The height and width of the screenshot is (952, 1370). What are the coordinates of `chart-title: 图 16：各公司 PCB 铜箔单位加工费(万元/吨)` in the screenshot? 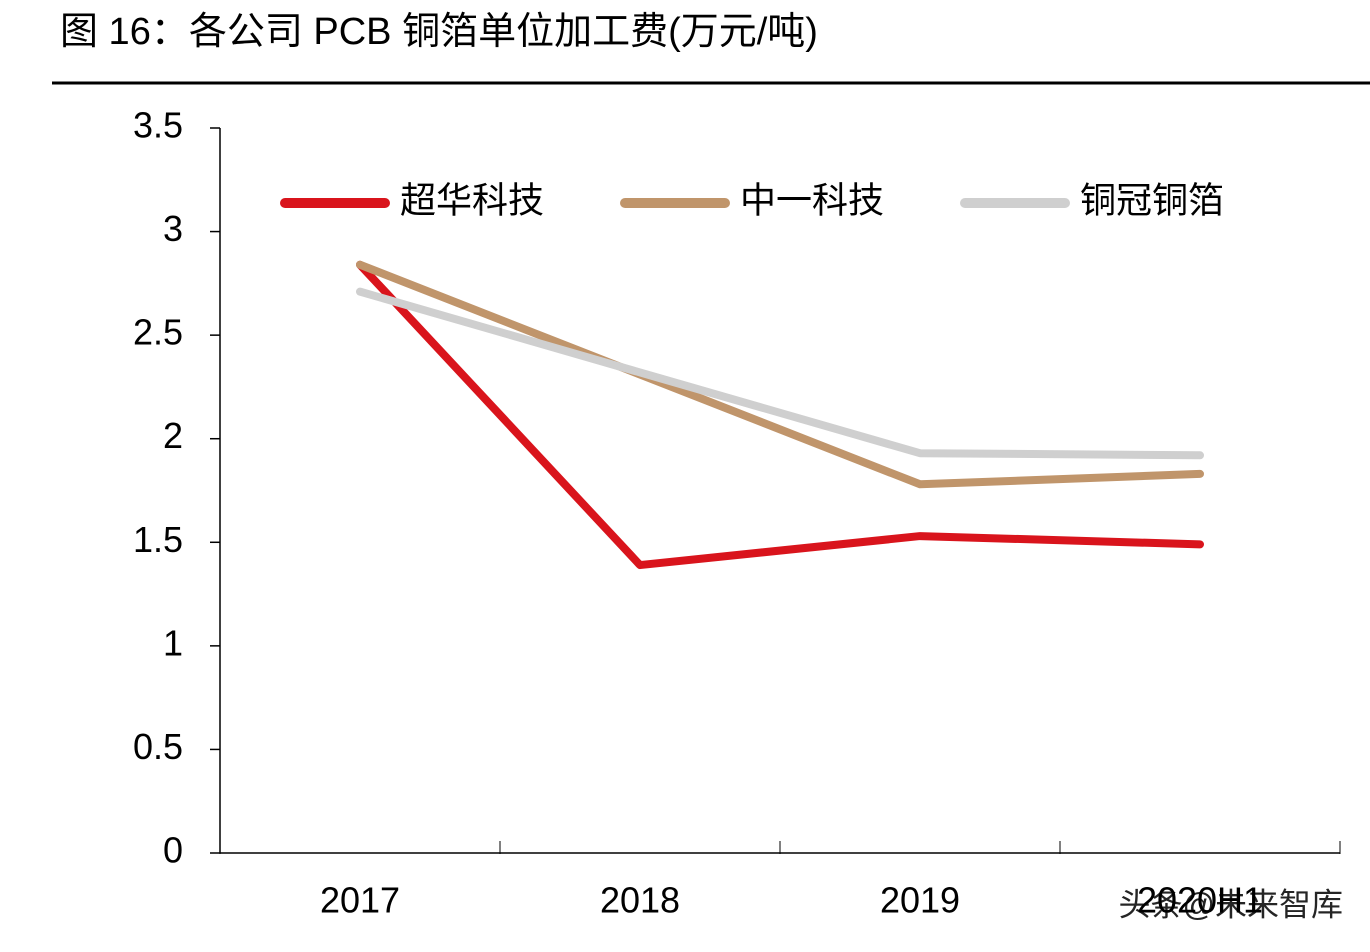 It's located at (439, 32).